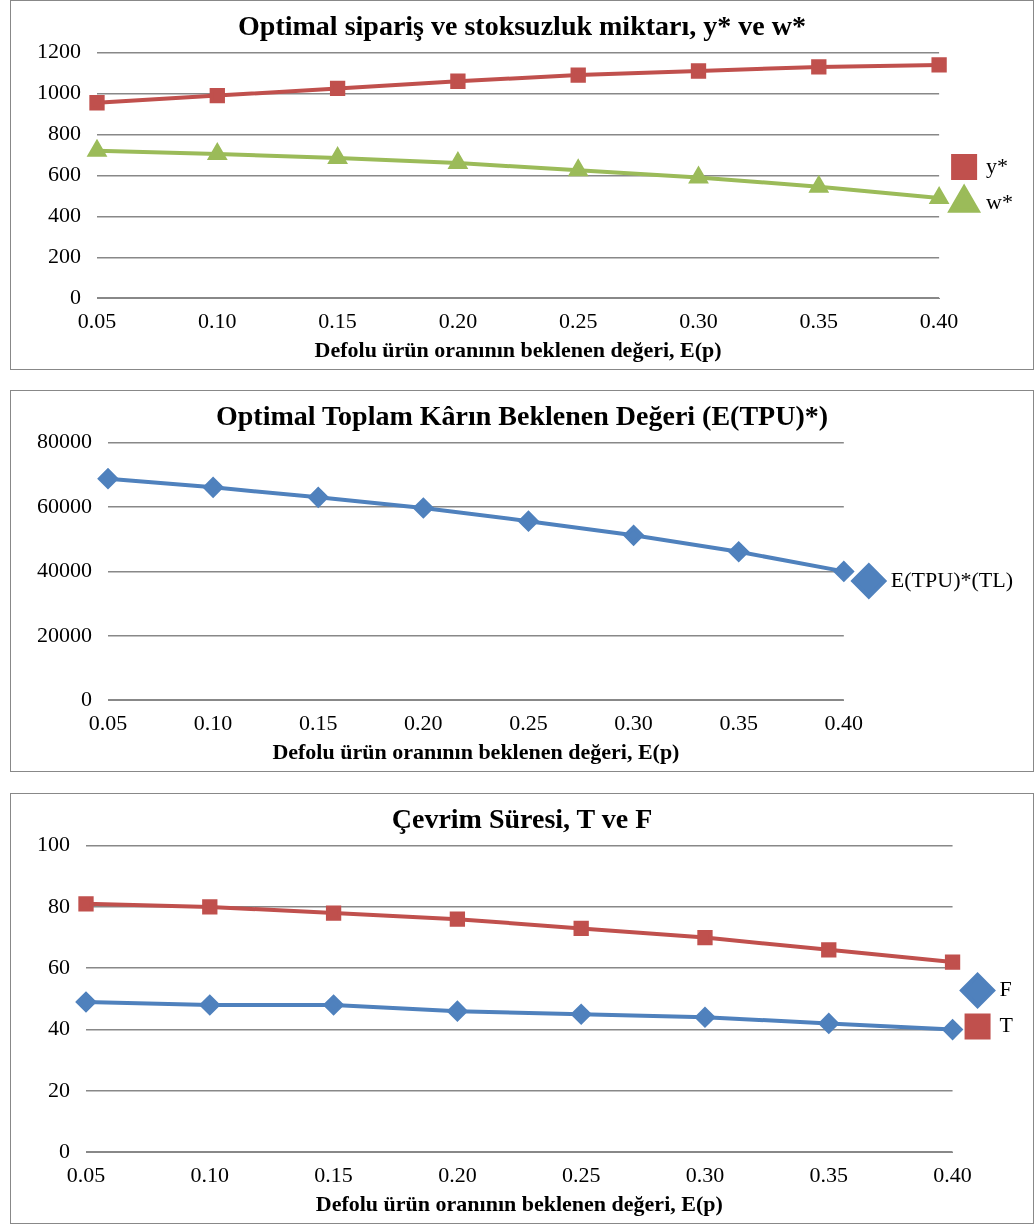  Describe the element at coordinates (1006, 1025) in the screenshot. I see `legend-label: T` at that location.